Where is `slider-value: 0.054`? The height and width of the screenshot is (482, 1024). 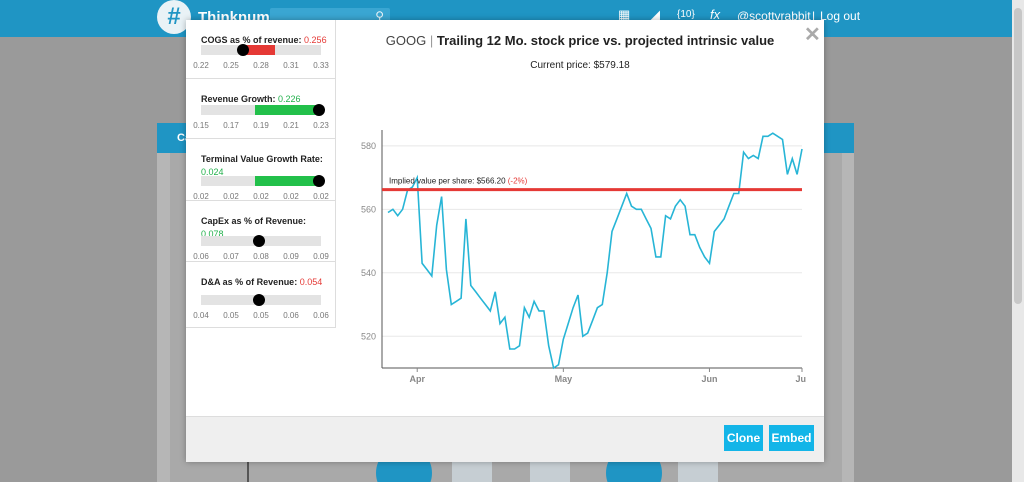
slider-value: 0.054 is located at coordinates (311, 282).